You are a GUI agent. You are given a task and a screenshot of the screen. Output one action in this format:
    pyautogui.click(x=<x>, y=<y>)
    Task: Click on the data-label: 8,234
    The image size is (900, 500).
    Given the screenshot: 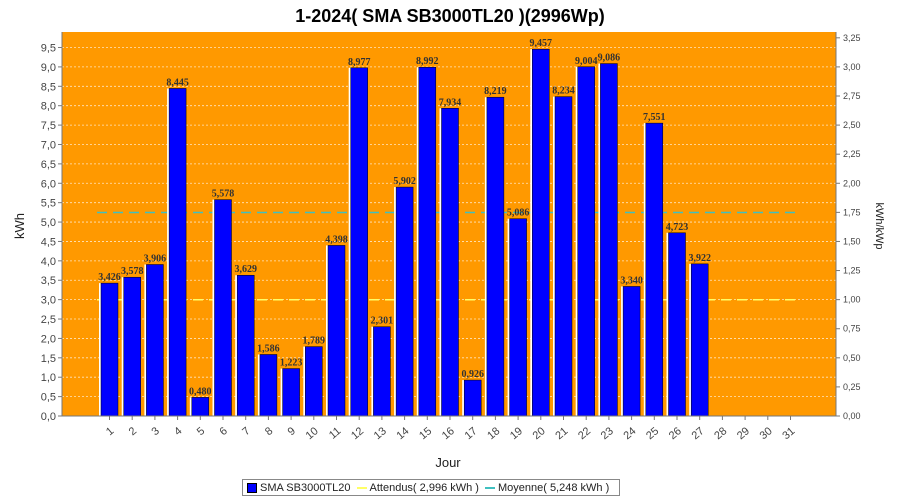 What is the action you would take?
    pyautogui.click(x=563, y=91)
    